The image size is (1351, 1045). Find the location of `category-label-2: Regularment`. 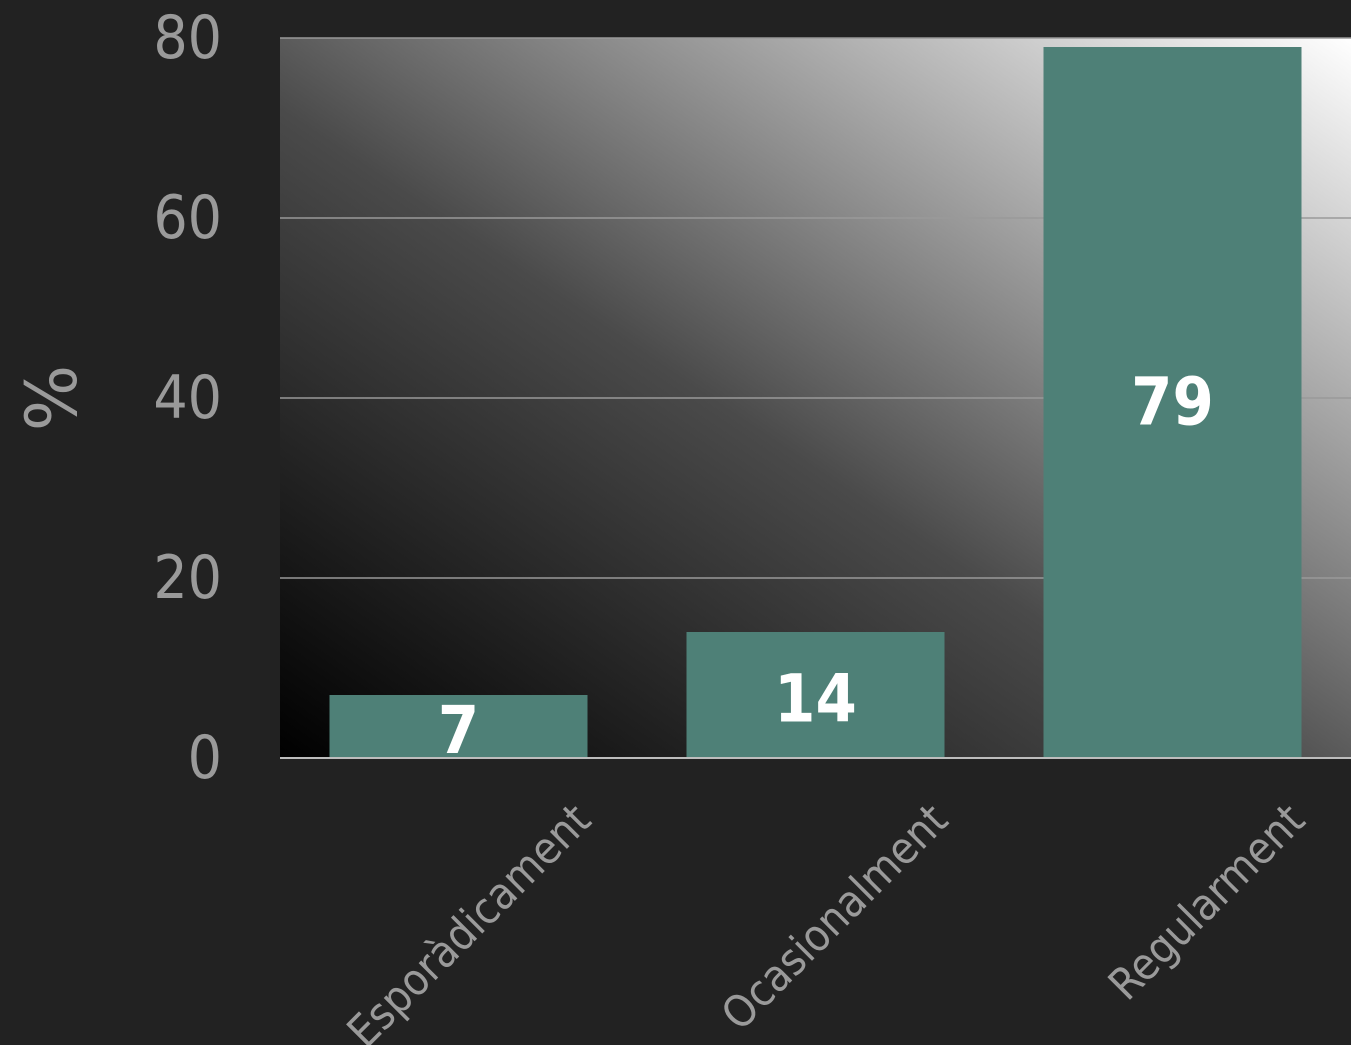

category-label-2: Regularment is located at coordinates (1207, 902).